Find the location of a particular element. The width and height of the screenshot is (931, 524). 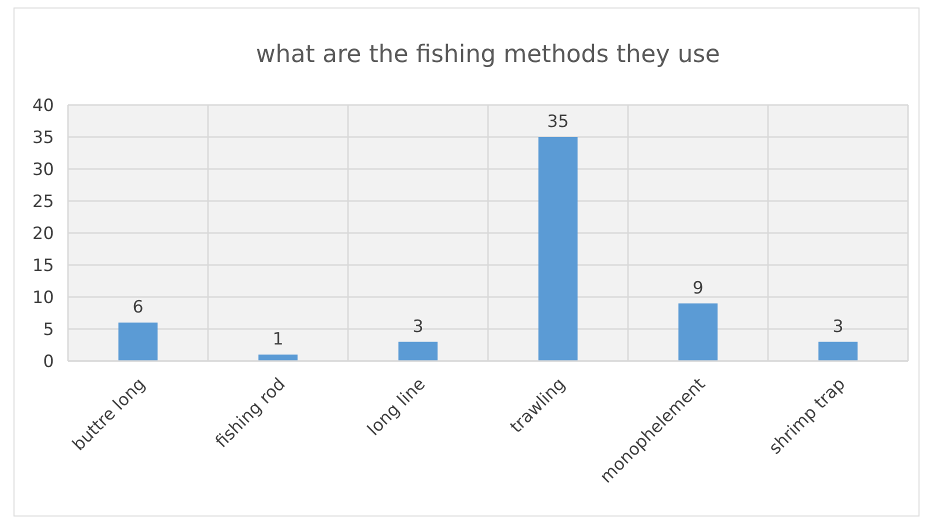

y-tick-label: 35 is located at coordinates (43, 138).